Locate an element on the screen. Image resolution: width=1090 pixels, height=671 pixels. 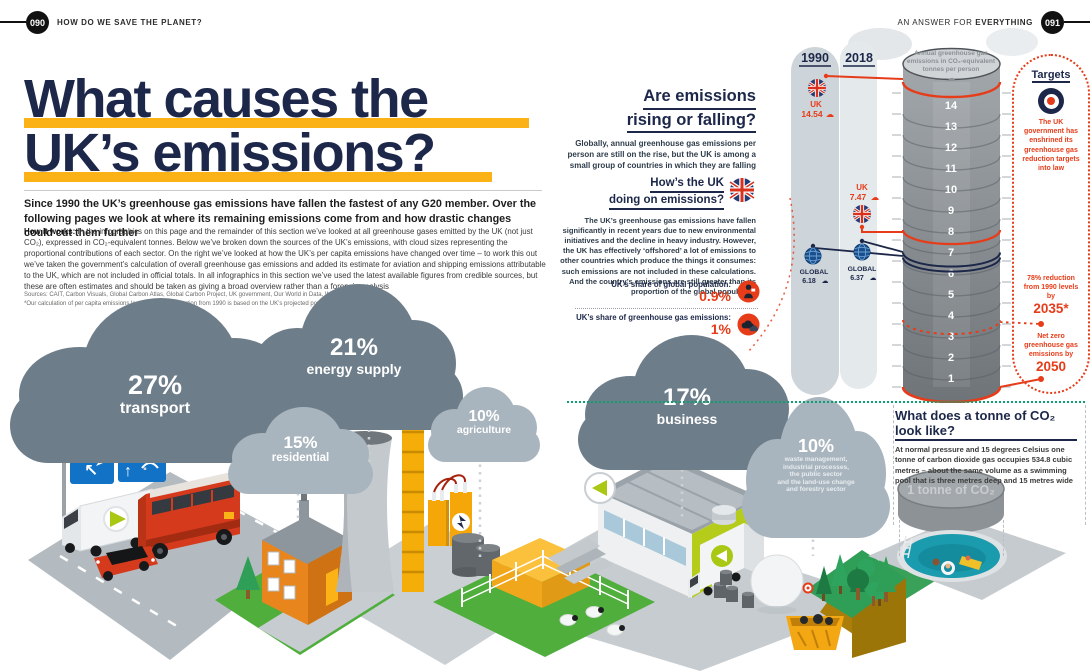
target-2035-dot is located at coordinates (1041, 324).